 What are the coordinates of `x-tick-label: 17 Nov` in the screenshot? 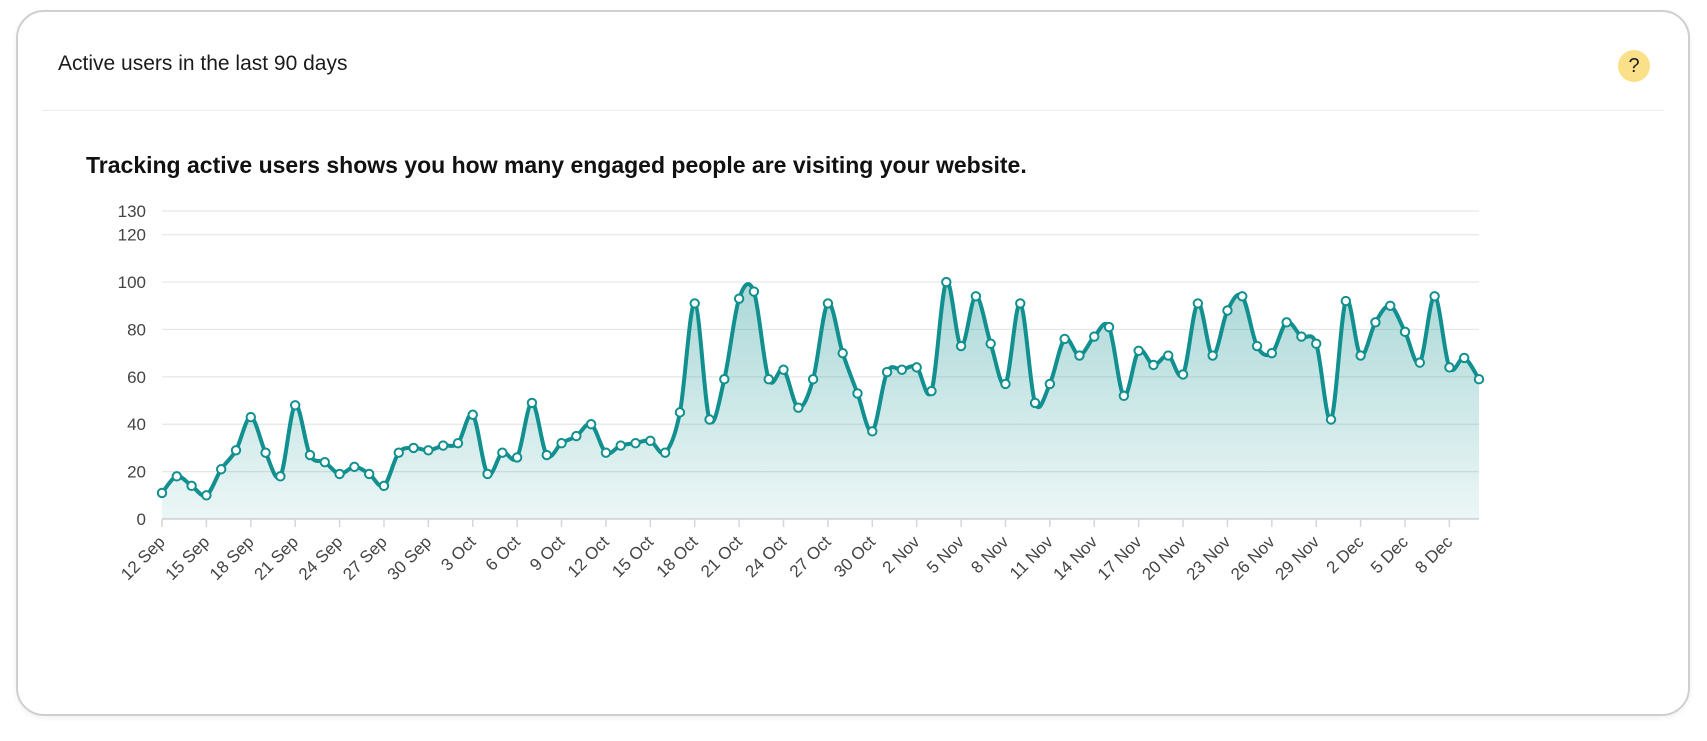 It's located at (1120, 558).